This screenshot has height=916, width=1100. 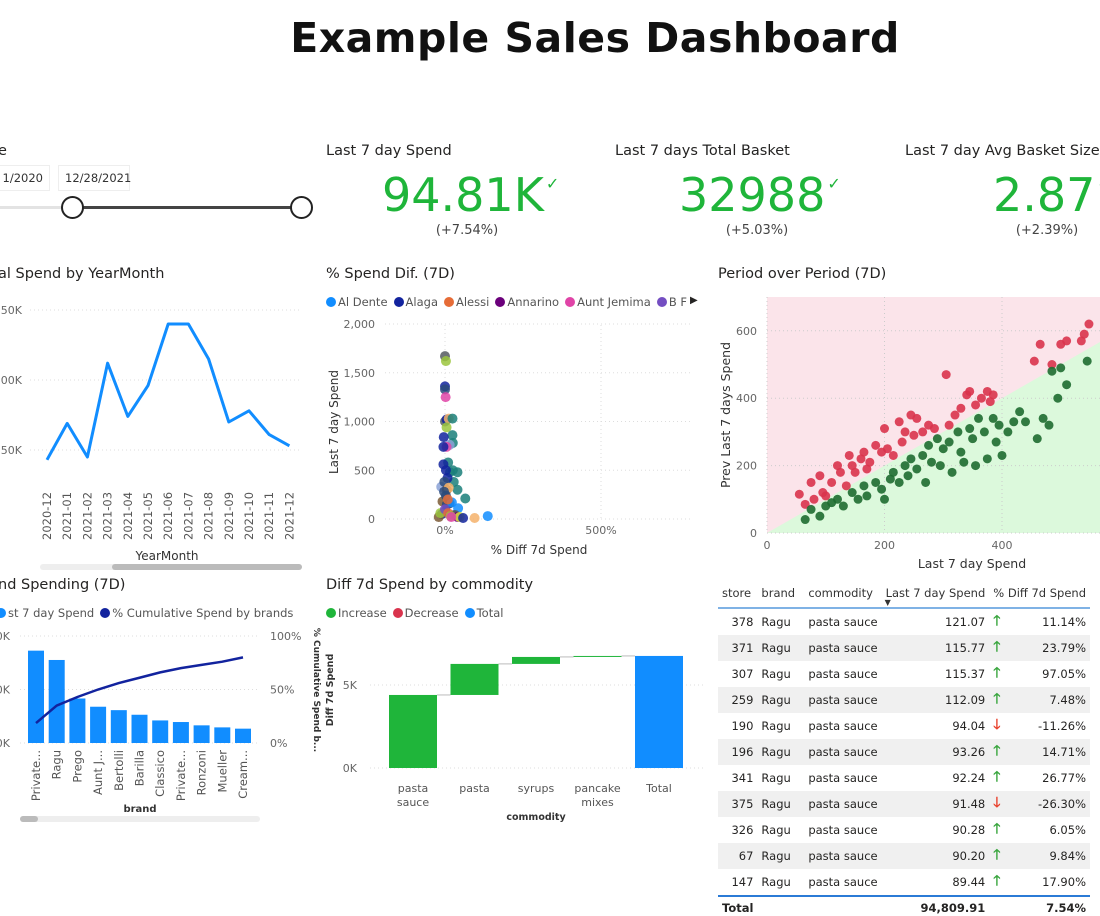 What do you see at coordinates (997, 725) in the screenshot?
I see `arrow-glyph: 🡓` at bounding box center [997, 725].